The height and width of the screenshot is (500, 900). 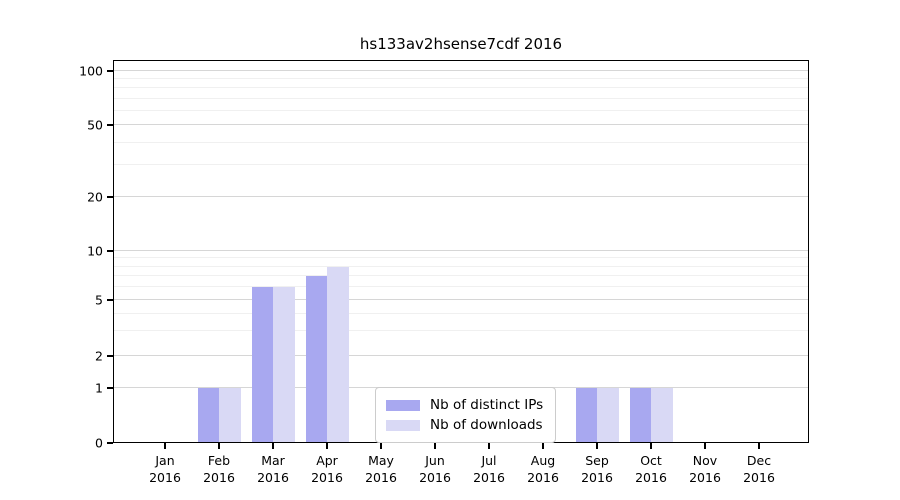 I want to click on bar-distinct-ips-feb, so click(x=208, y=415).